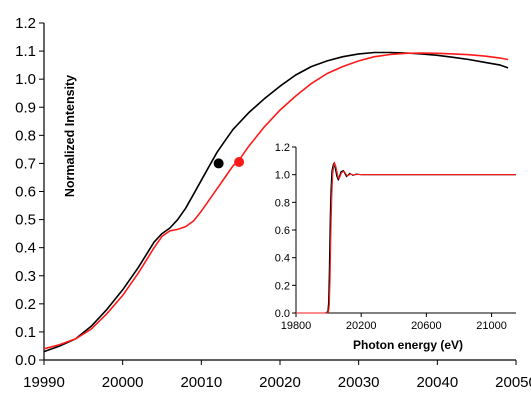 The height and width of the screenshot is (397, 531). I want to click on inset-y-tick-label: 0.0, so click(282, 314).